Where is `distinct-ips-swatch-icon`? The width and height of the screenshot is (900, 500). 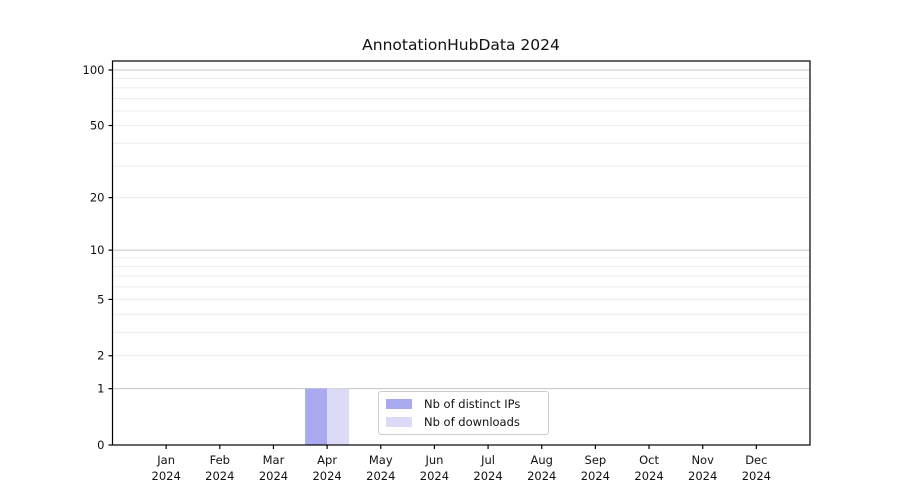 distinct-ips-swatch-icon is located at coordinates (399, 403).